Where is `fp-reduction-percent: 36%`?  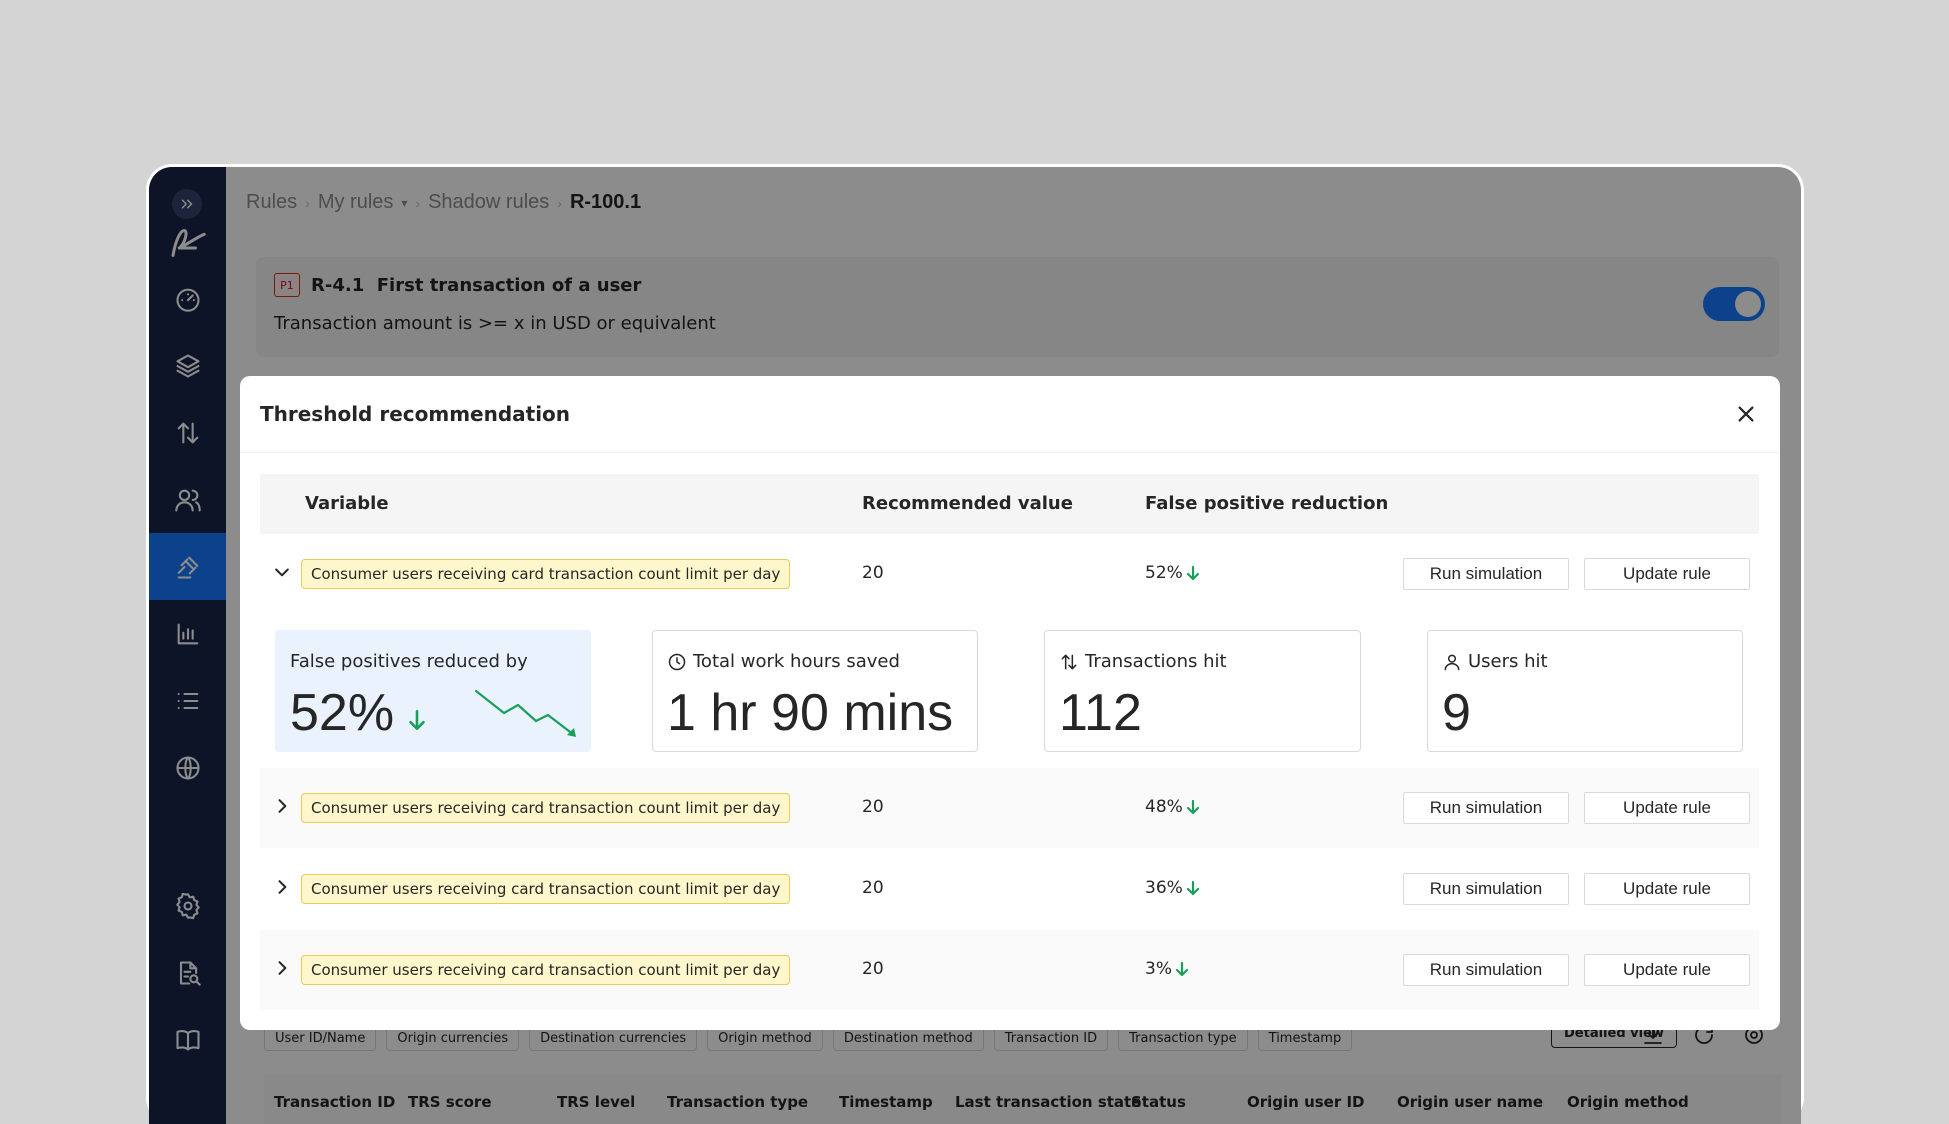
fp-reduction-percent: 36% is located at coordinates (1164, 888).